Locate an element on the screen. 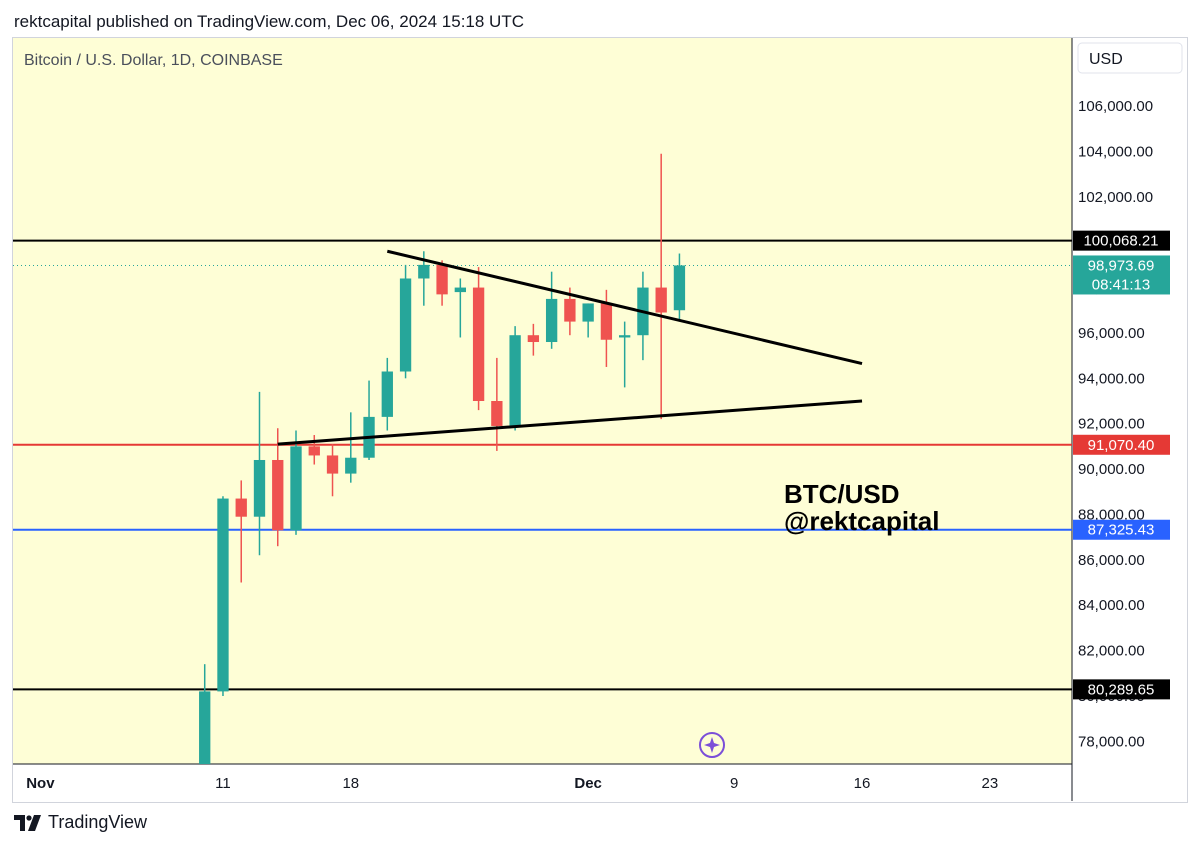 The width and height of the screenshot is (1200, 847). bar-countdown: 08:41:13 is located at coordinates (1121, 284).